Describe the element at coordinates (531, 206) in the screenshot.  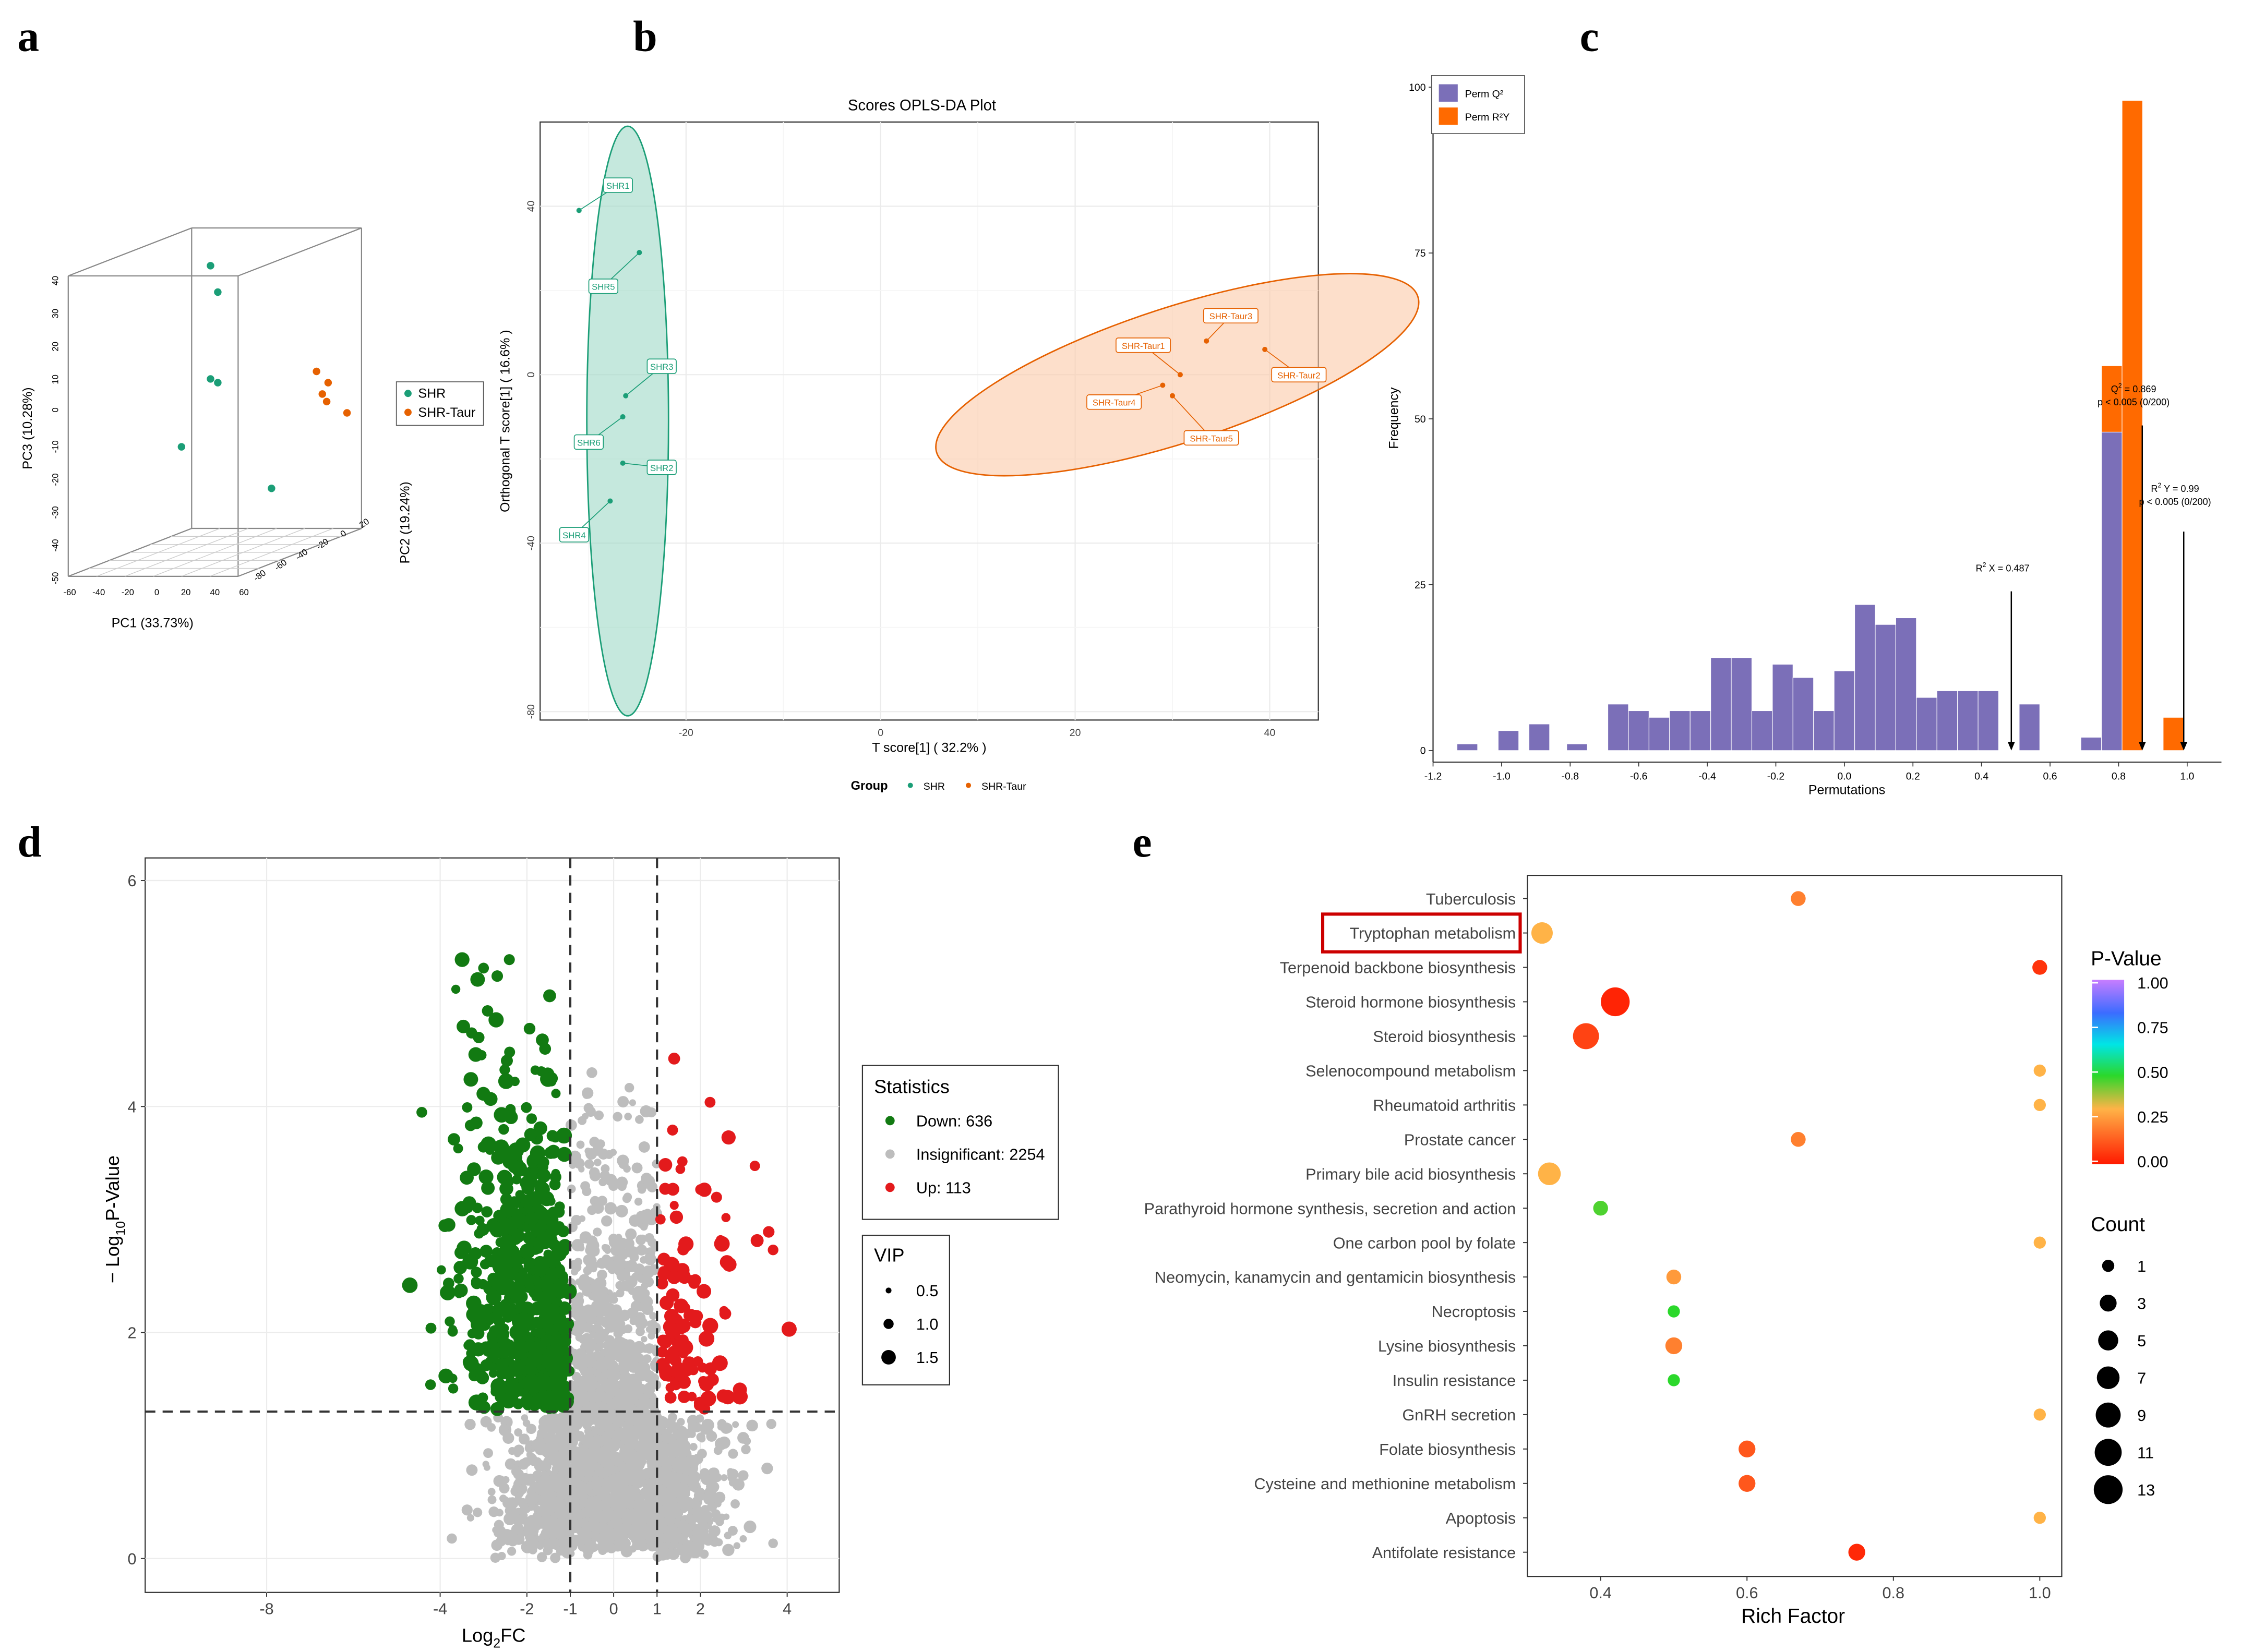
I see `b-ytick: 40` at that location.